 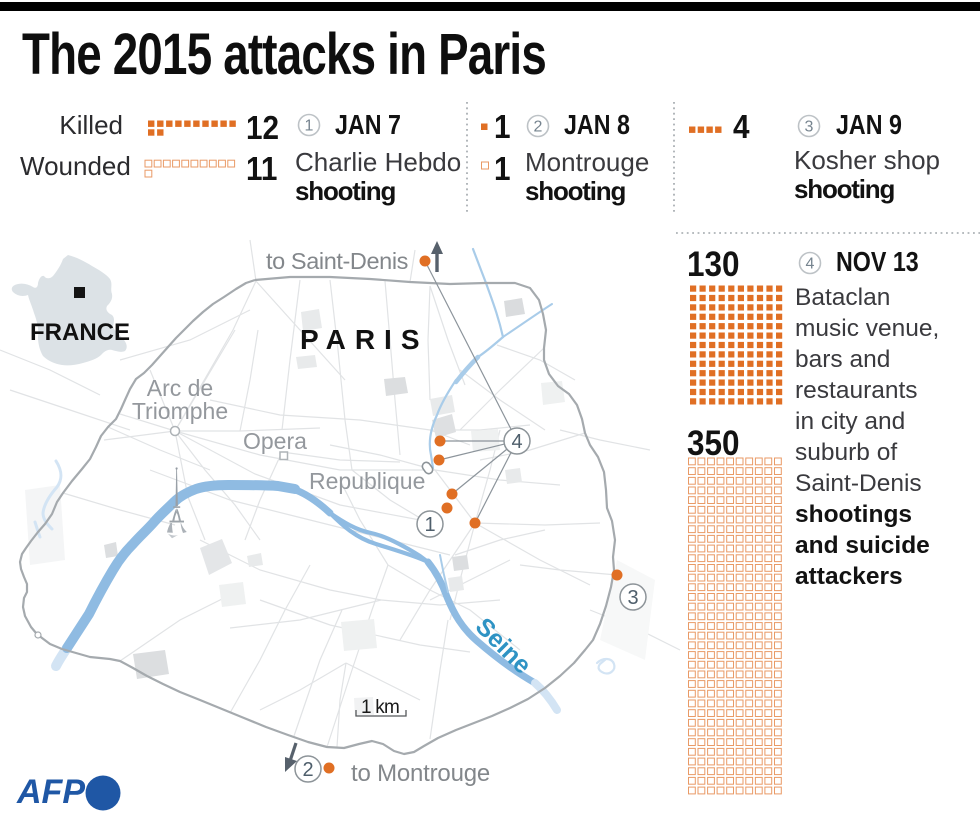 I want to click on svg-text: 1 km, so click(x=380, y=707).